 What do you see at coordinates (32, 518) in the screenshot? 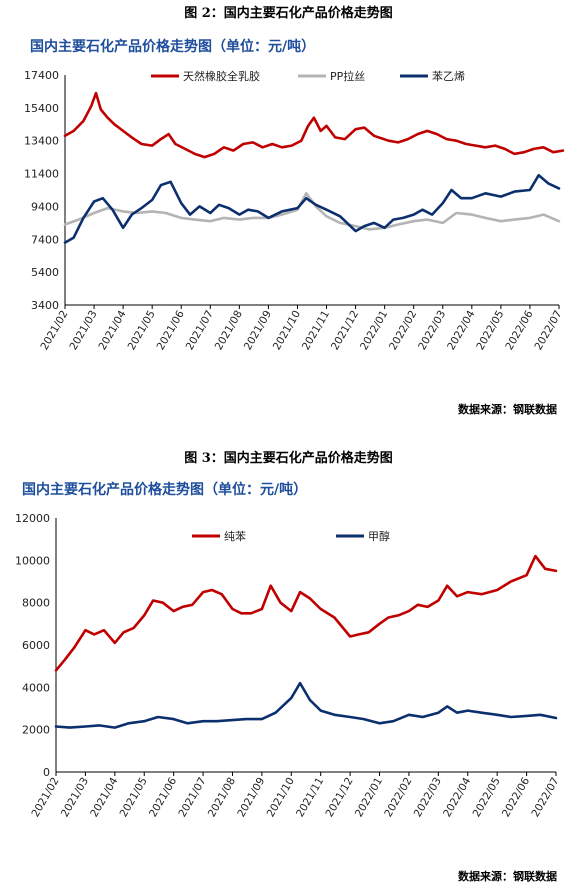
I see `y-tick-label: 12000` at bounding box center [32, 518].